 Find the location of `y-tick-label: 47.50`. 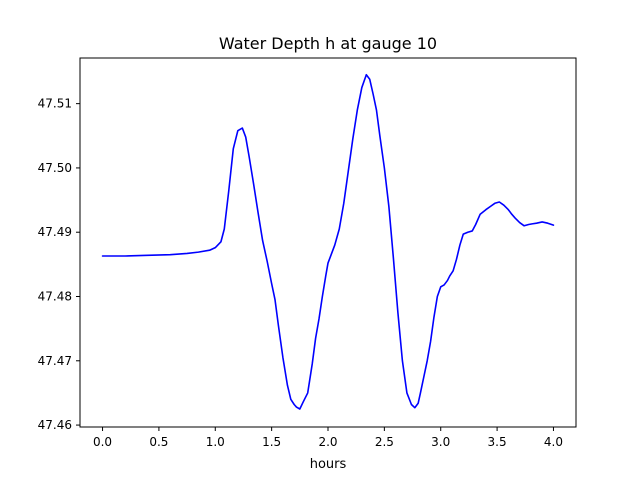

y-tick-label: 47.50 is located at coordinates (55, 168).